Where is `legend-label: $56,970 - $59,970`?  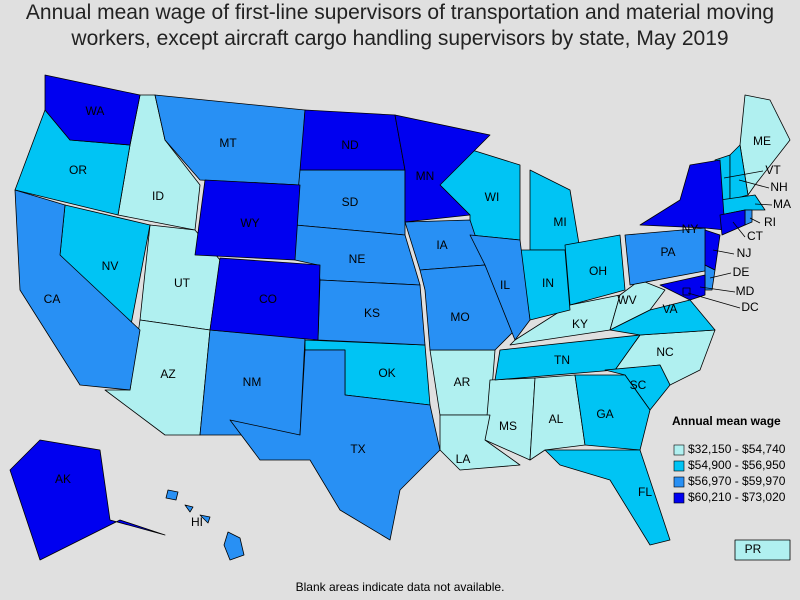
legend-label: $56,970 - $59,970 is located at coordinates (737, 481).